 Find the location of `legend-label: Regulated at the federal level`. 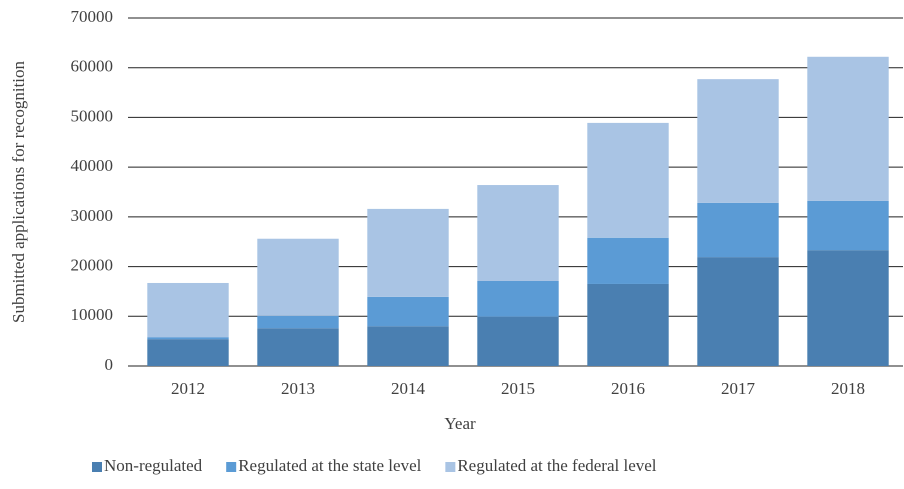

legend-label: Regulated at the federal level is located at coordinates (556, 465).